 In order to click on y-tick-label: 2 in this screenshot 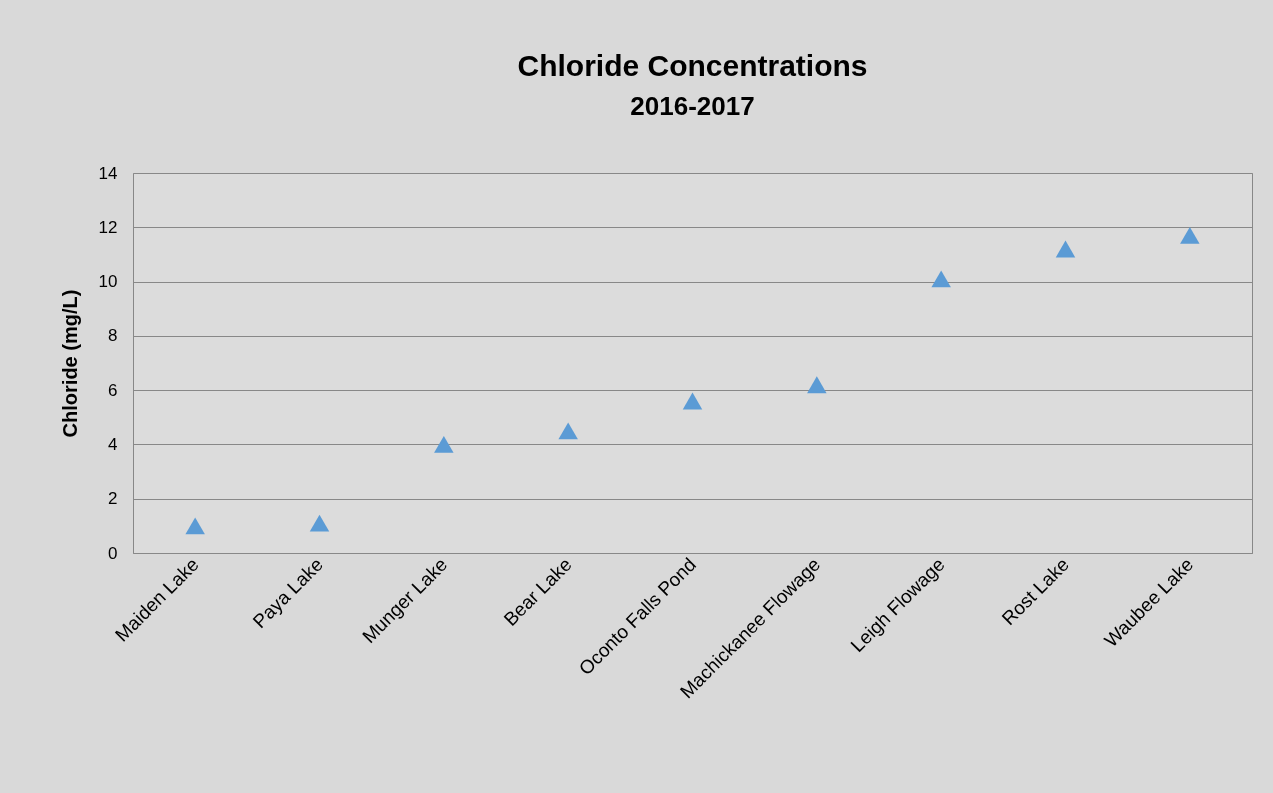, I will do `click(113, 499)`.